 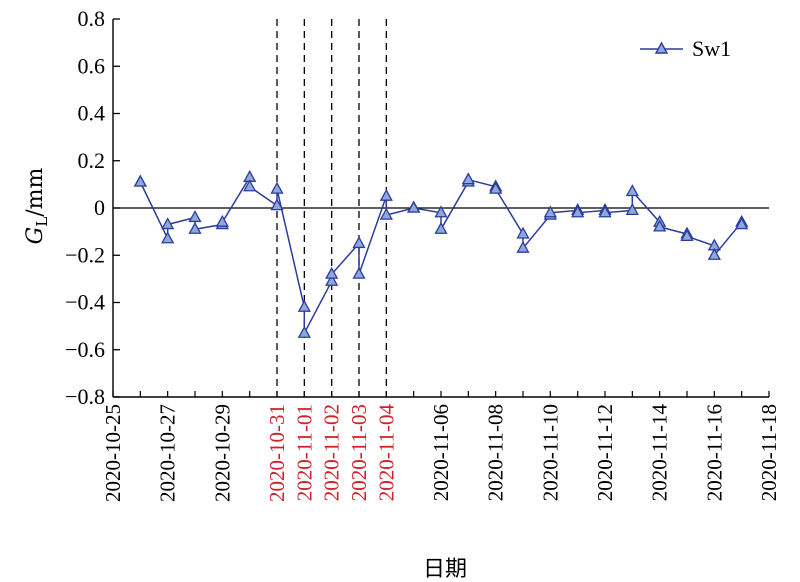 I want to click on x-tick-label-2020-10-29: 2020-10-29, so click(x=222, y=453).